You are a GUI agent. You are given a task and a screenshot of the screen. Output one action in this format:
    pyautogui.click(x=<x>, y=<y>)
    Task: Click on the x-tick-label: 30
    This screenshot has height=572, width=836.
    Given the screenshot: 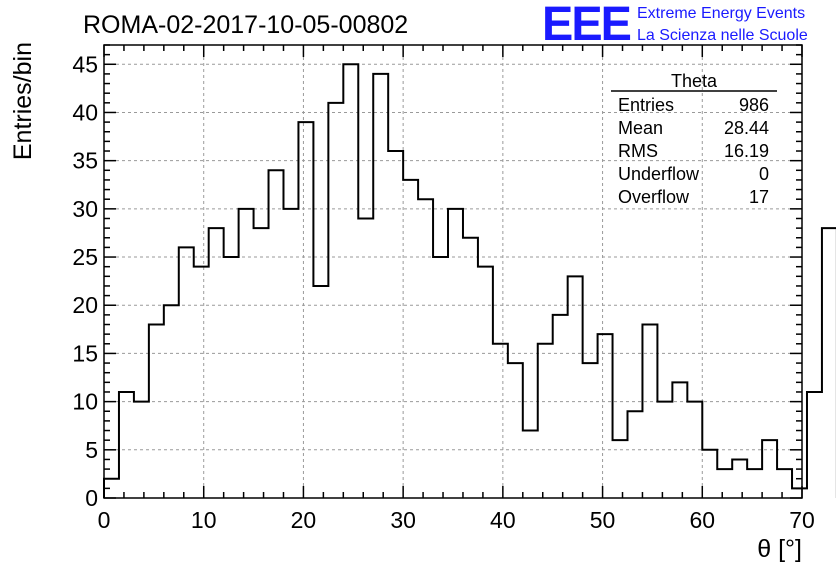 What is the action you would take?
    pyautogui.click(x=403, y=520)
    